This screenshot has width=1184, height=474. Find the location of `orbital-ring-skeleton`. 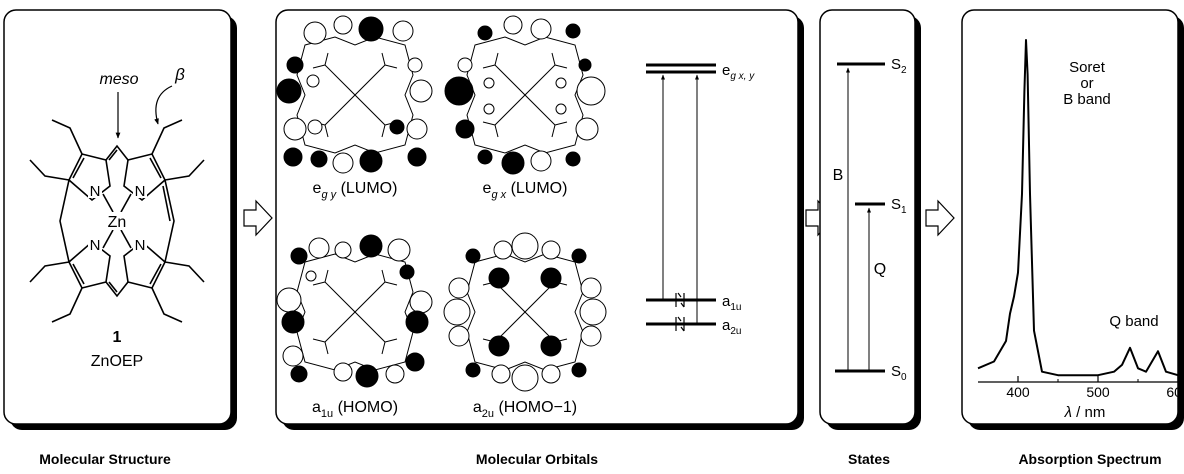

orbital-ring-skeleton is located at coordinates (525, 312).